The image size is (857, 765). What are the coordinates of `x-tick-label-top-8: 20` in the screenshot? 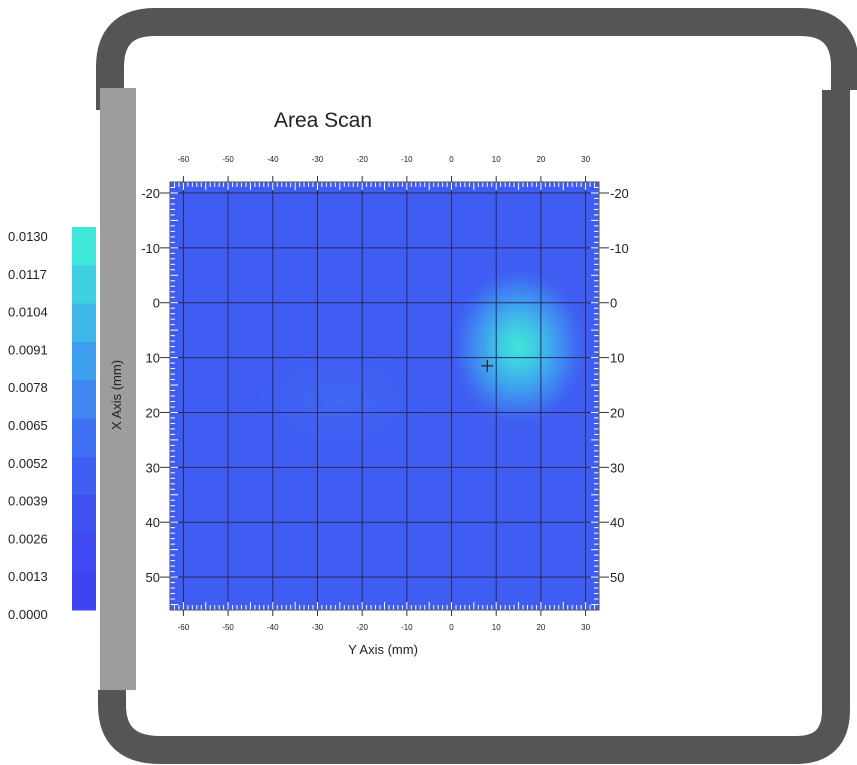 It's located at (540, 159).